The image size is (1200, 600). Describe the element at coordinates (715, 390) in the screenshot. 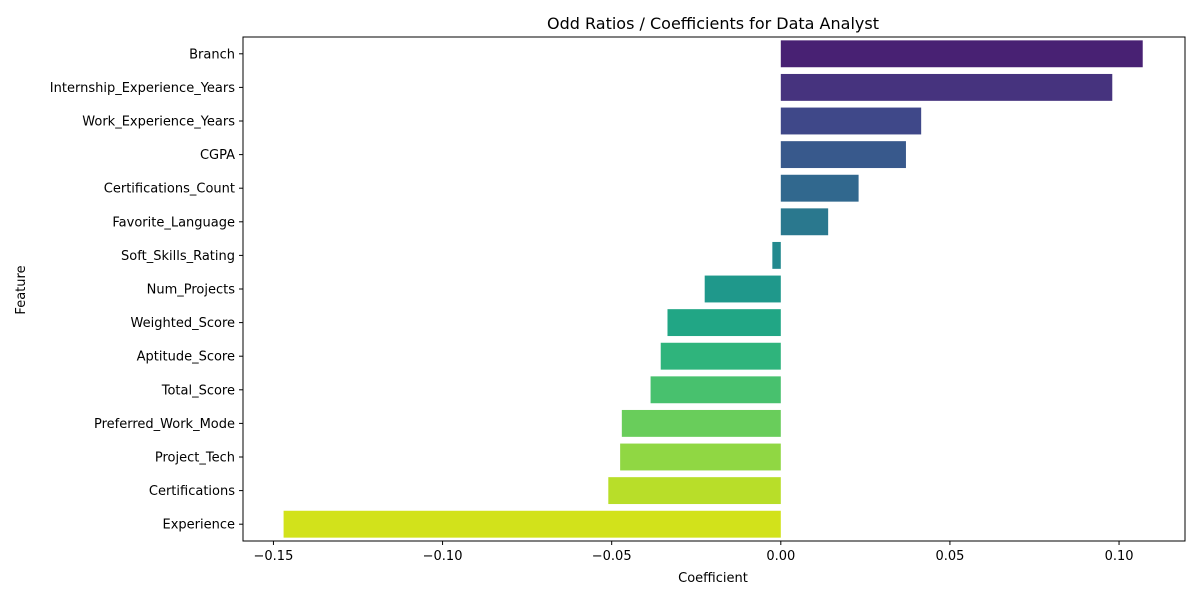

I see `bar-total-score` at that location.